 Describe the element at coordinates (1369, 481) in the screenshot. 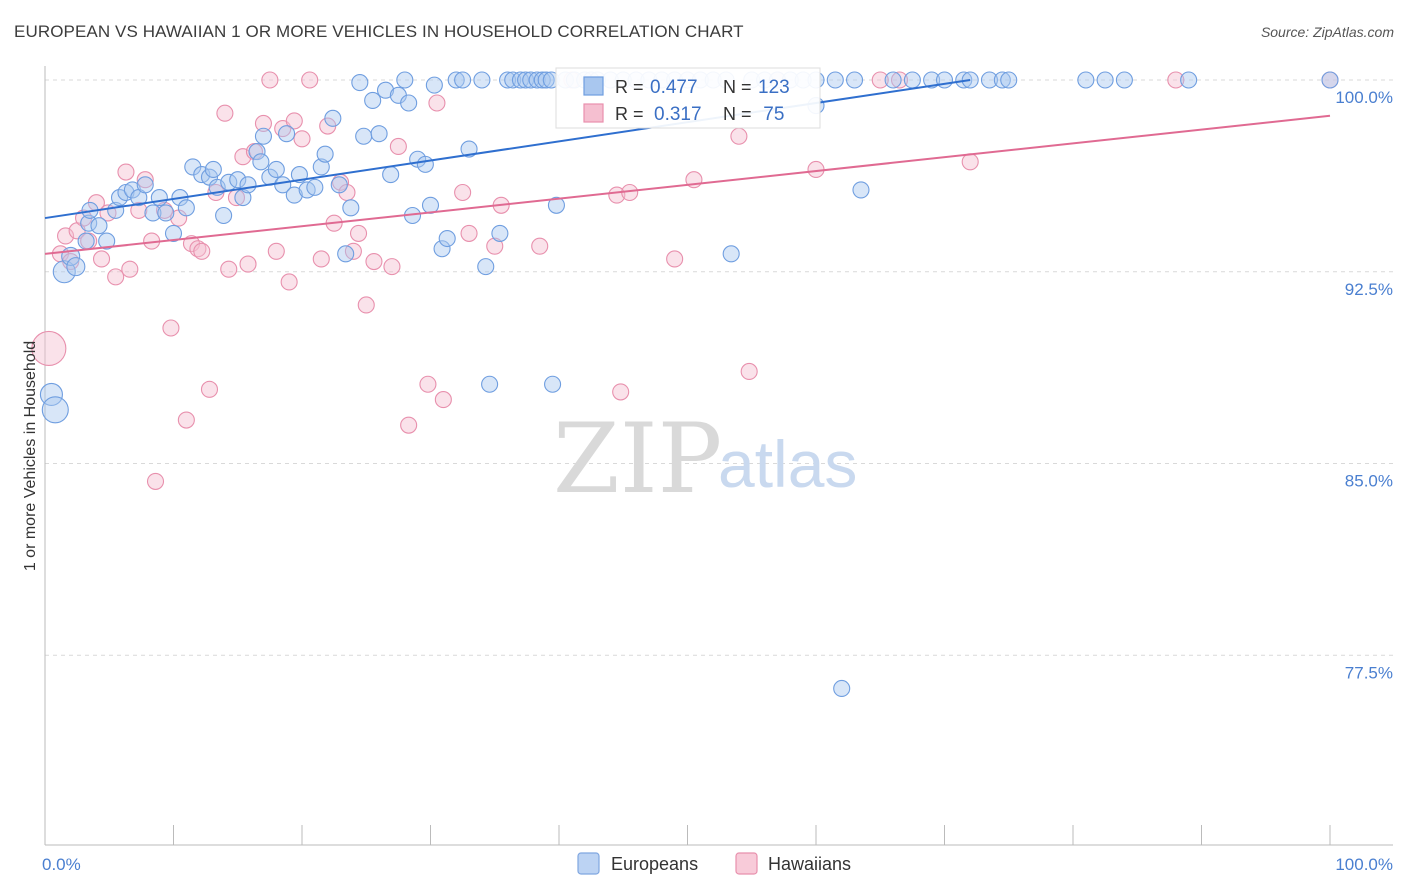

I see `y-tick-label: 85.0%` at that location.